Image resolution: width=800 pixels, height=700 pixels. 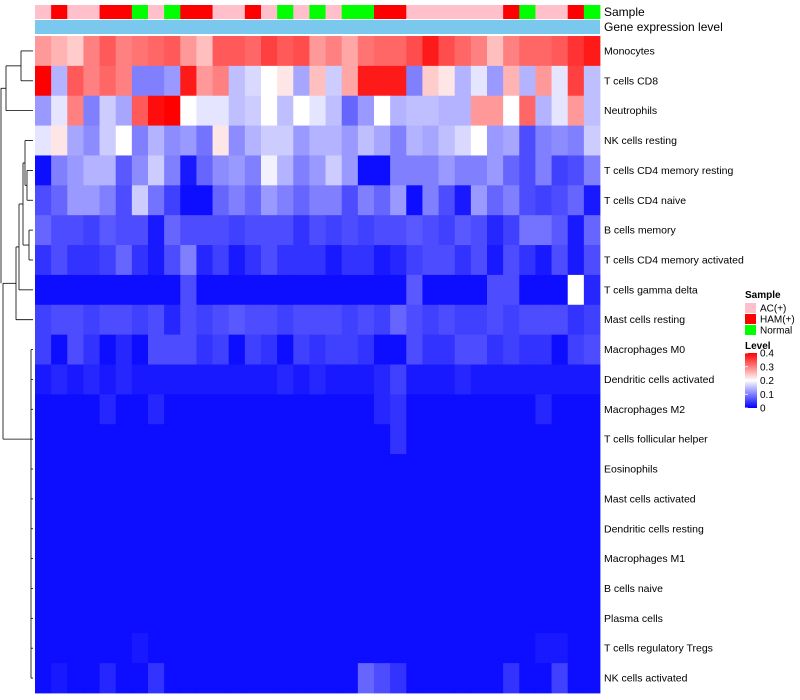 What do you see at coordinates (317, 27) in the screenshot?
I see `expression-annotation-bar` at bounding box center [317, 27].